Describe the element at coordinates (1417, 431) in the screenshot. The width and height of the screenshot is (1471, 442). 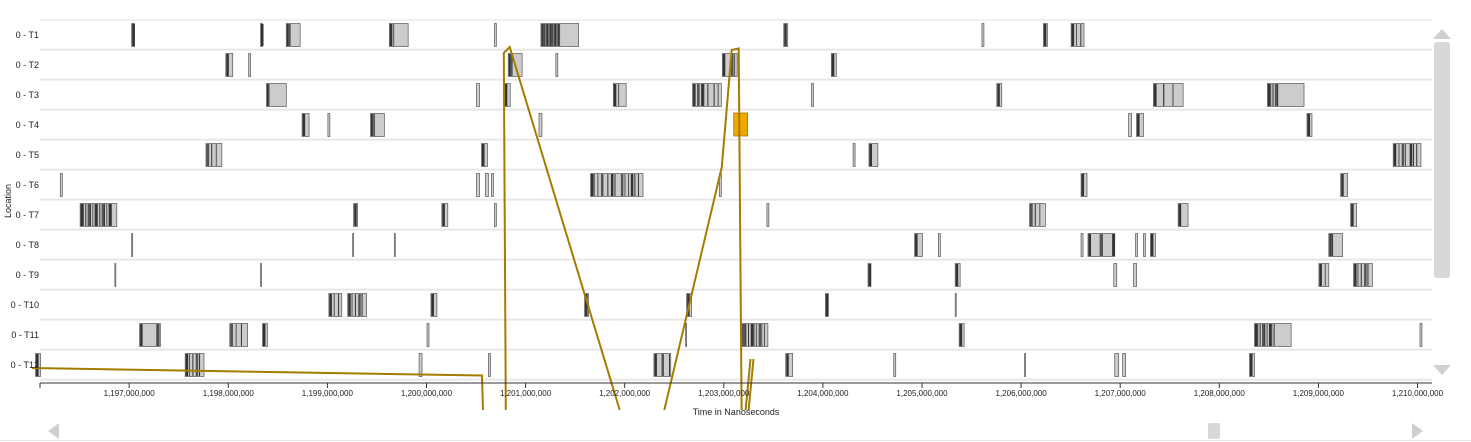
I see `scroll-right-arrow-icon` at that location.